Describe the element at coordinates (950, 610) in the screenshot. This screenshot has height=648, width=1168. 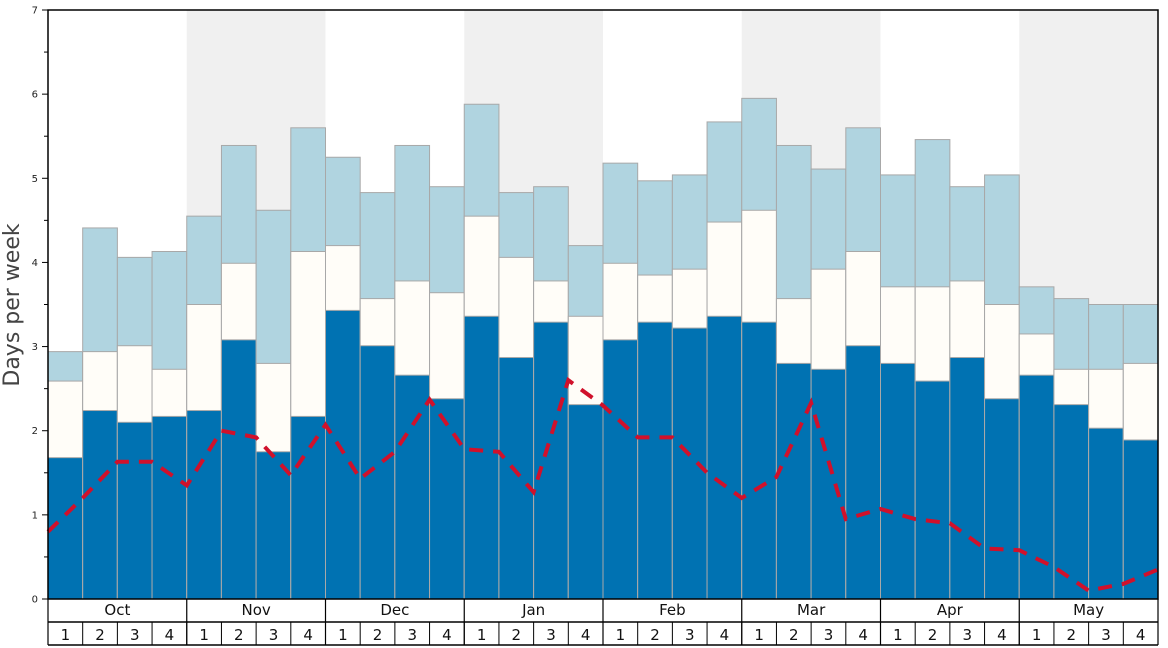
I see `month-label-apr: Apr` at that location.